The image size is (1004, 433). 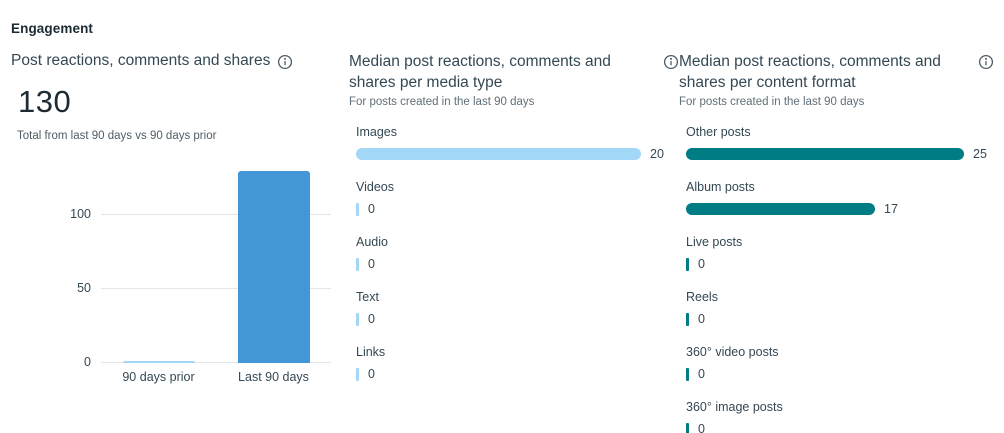 I want to click on bar-value: 17, so click(x=891, y=209).